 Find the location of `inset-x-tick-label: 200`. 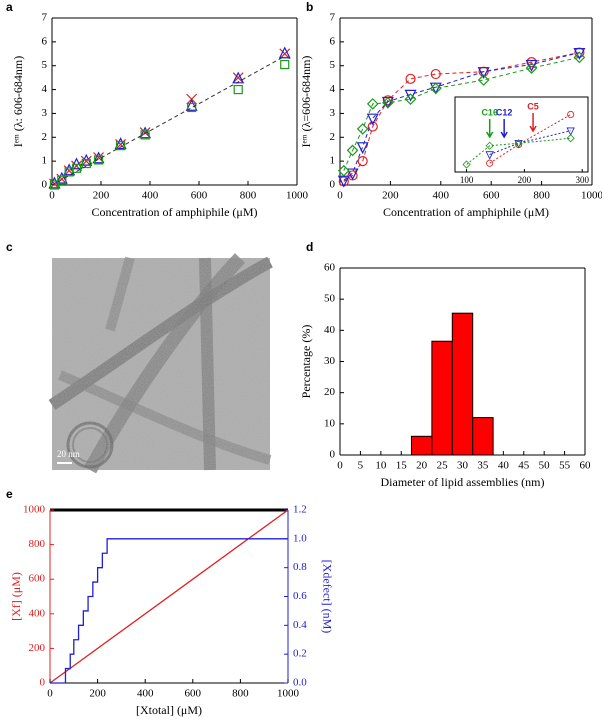

inset-x-tick-label: 200 is located at coordinates (525, 180).